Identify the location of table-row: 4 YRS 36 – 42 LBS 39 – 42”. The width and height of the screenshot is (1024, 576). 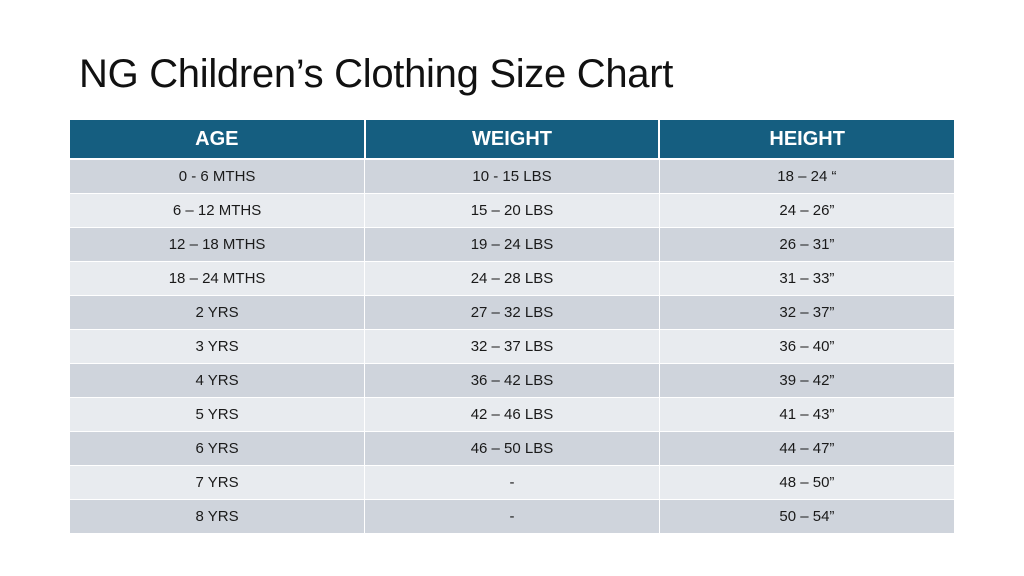
(512, 380).